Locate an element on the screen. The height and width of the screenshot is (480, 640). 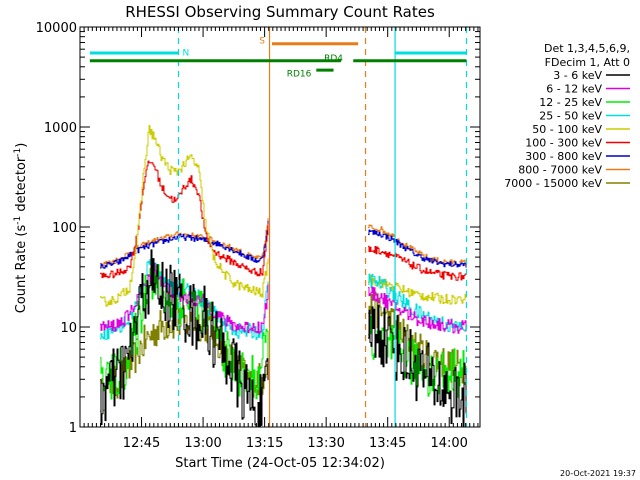
flag-label-rd4: RD4 is located at coordinates (333, 59).